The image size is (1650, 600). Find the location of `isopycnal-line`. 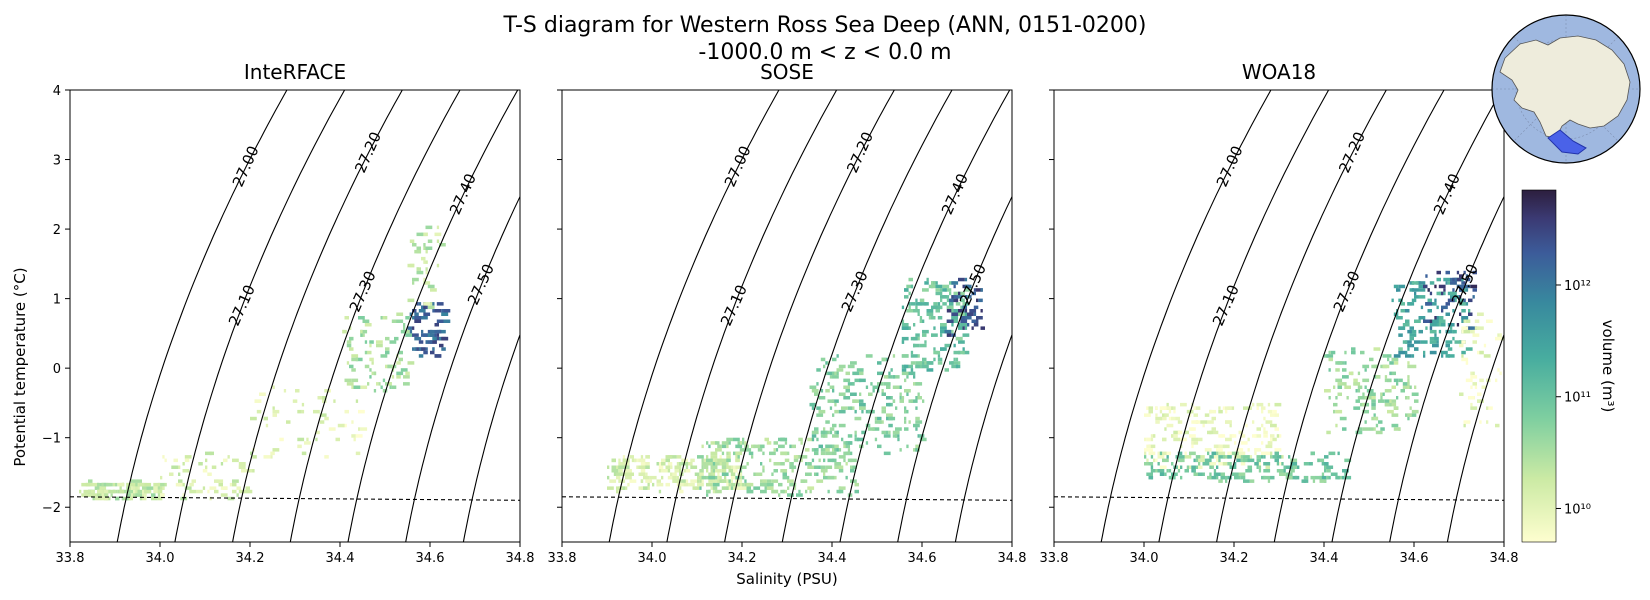

isopycnal-line is located at coordinates (317, 316).